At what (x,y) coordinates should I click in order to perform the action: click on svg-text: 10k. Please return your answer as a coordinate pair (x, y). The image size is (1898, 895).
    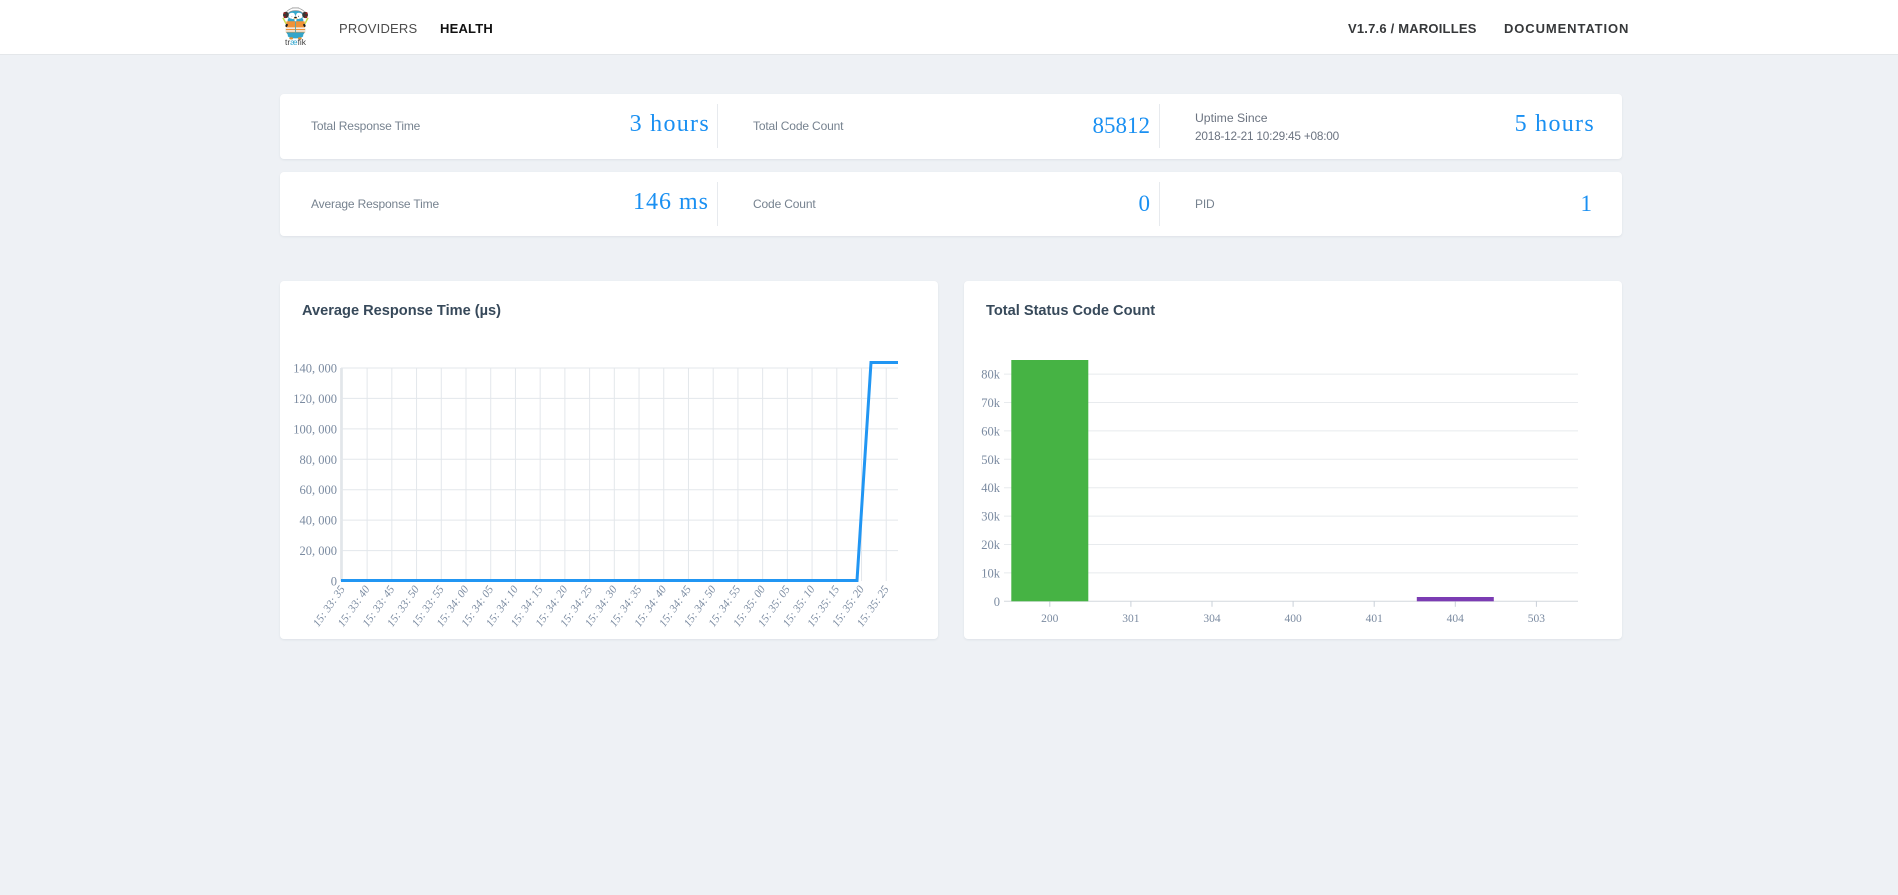
    Looking at the image, I should click on (991, 573).